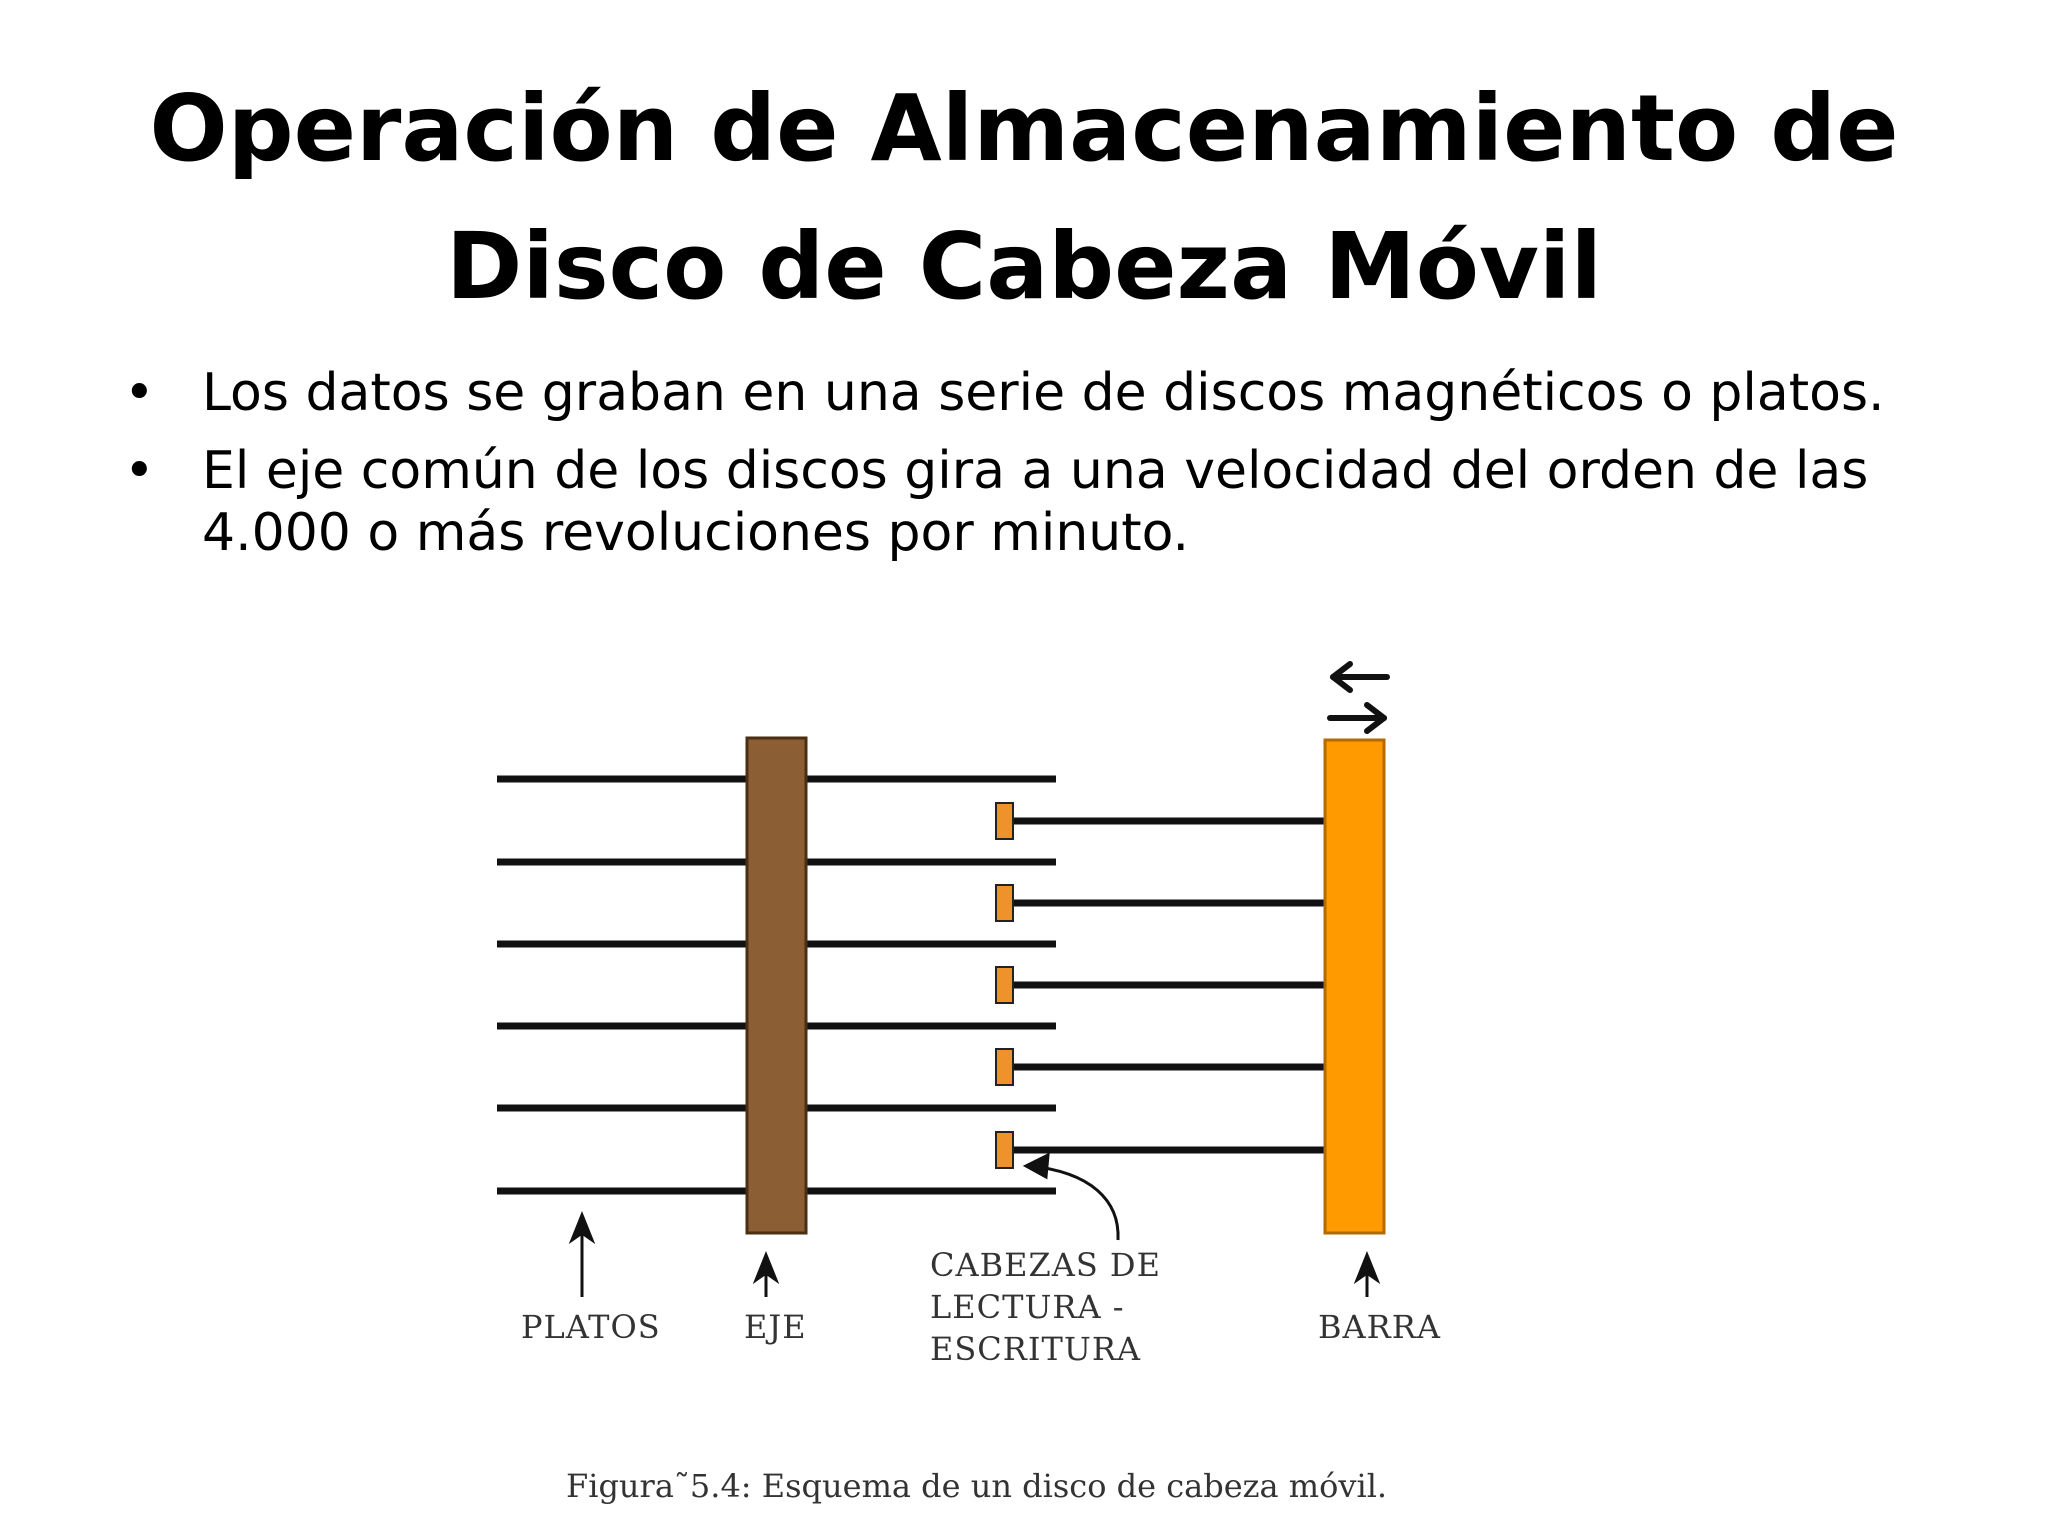  I want to click on platters-right, so click(931, 985).